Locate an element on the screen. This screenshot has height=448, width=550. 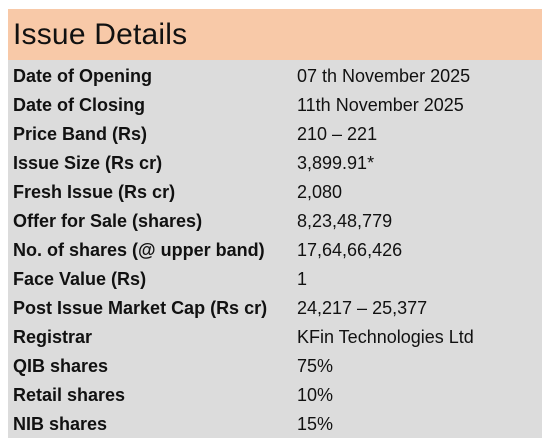
row-value: 2,080 is located at coordinates (320, 192).